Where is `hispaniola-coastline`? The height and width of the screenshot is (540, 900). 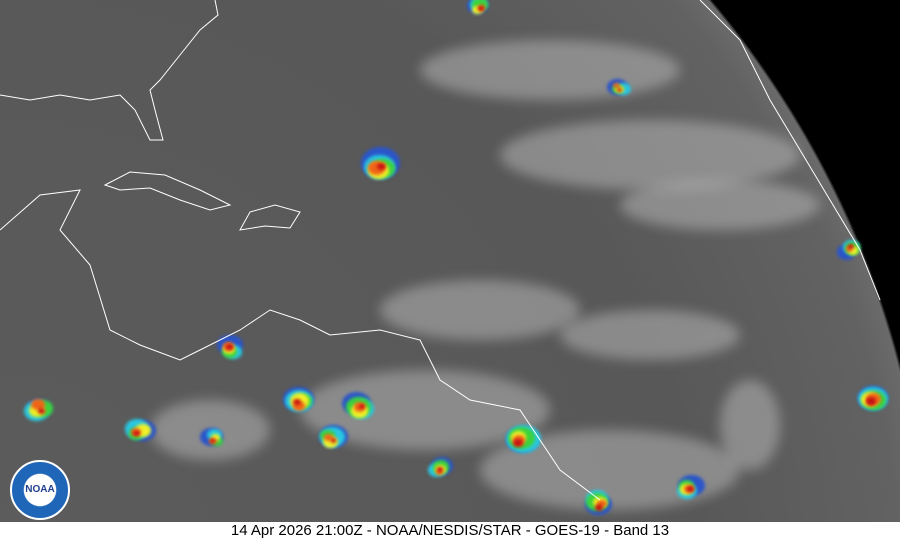
hispaniola-coastline is located at coordinates (270, 217).